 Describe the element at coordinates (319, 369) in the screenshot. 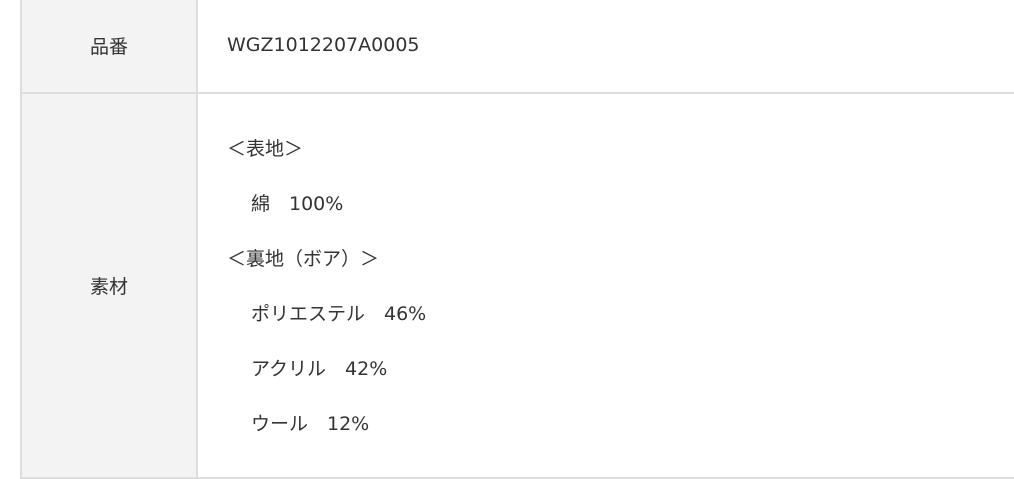

I see `material-item: アクリル 42%` at that location.